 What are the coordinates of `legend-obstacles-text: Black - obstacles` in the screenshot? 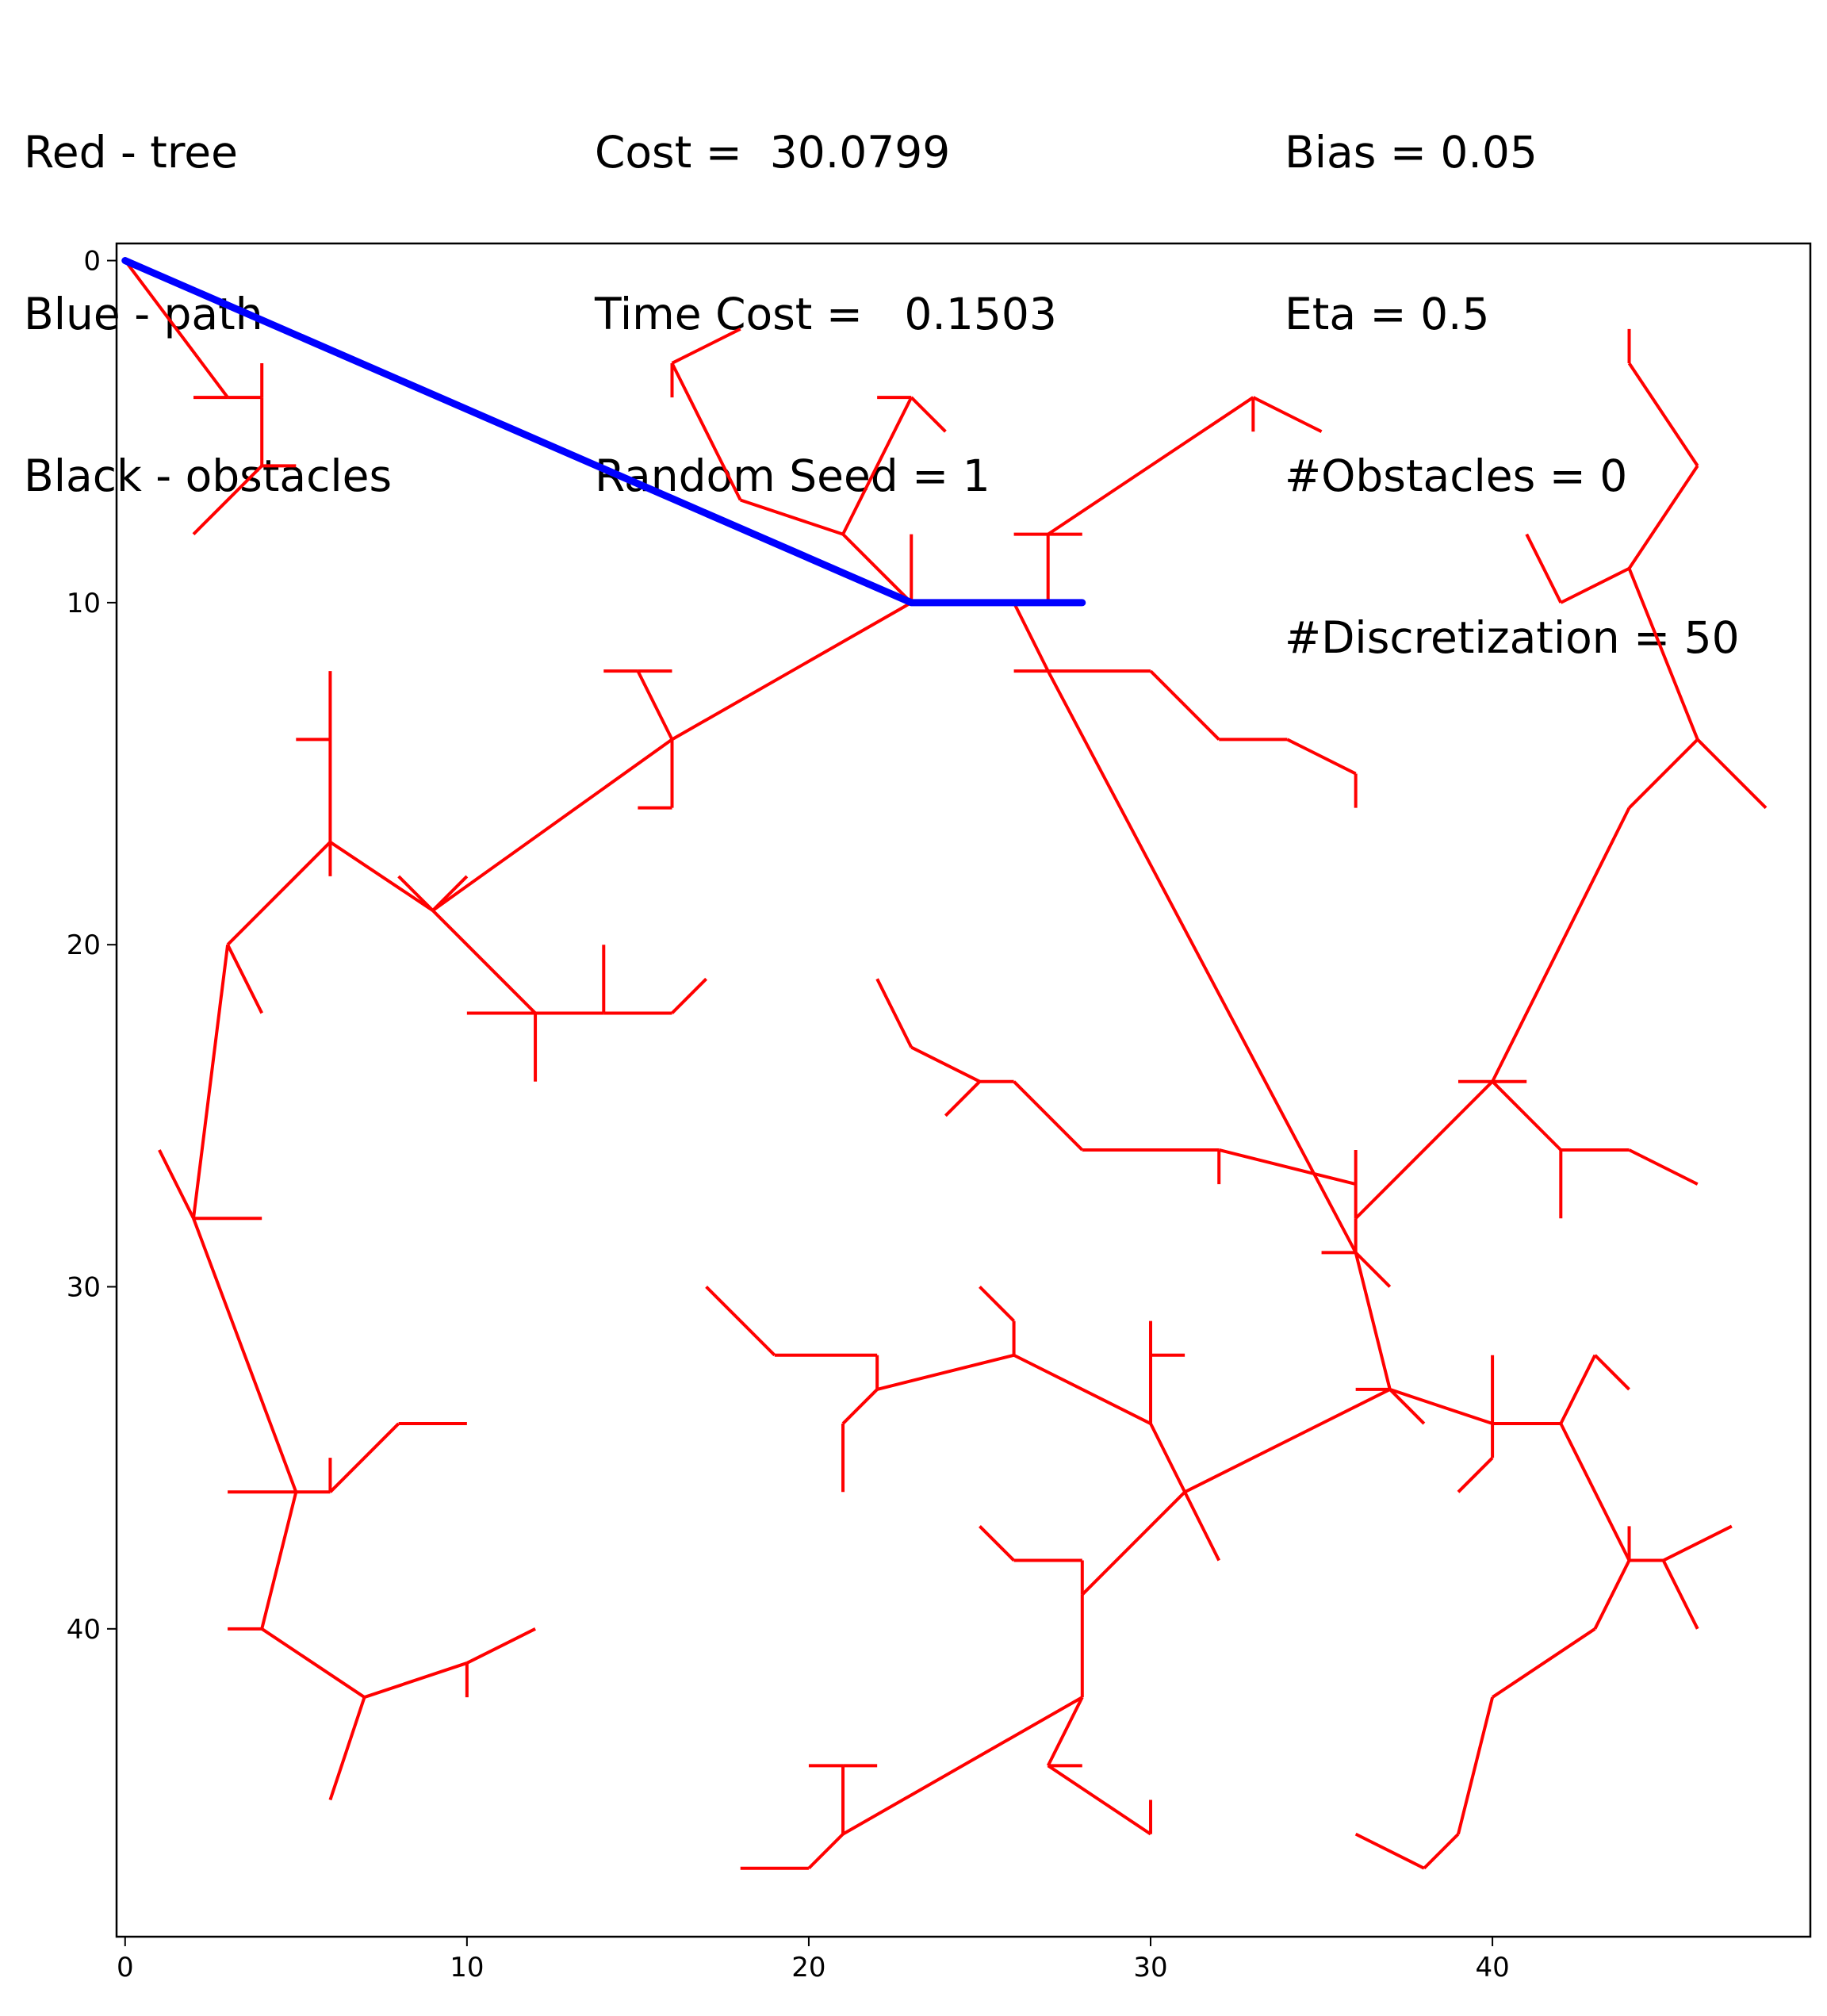 It's located at (208, 475).